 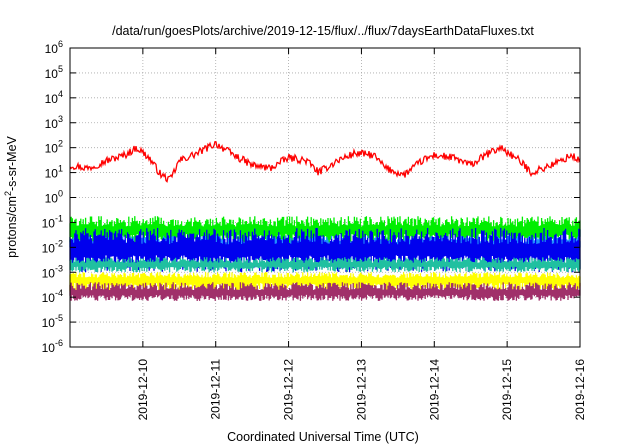 What do you see at coordinates (507, 390) in the screenshot?
I see `x-tick-label: 2019-12-15` at bounding box center [507, 390].